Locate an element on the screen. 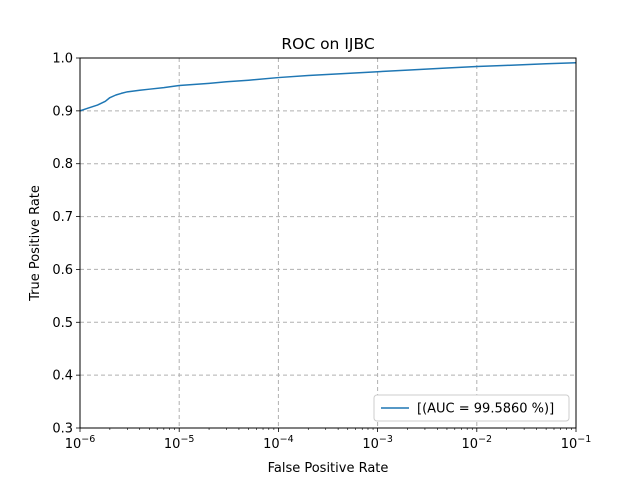 This screenshot has height=480, width=640. y-tick-label: 0.5 is located at coordinates (62, 323).